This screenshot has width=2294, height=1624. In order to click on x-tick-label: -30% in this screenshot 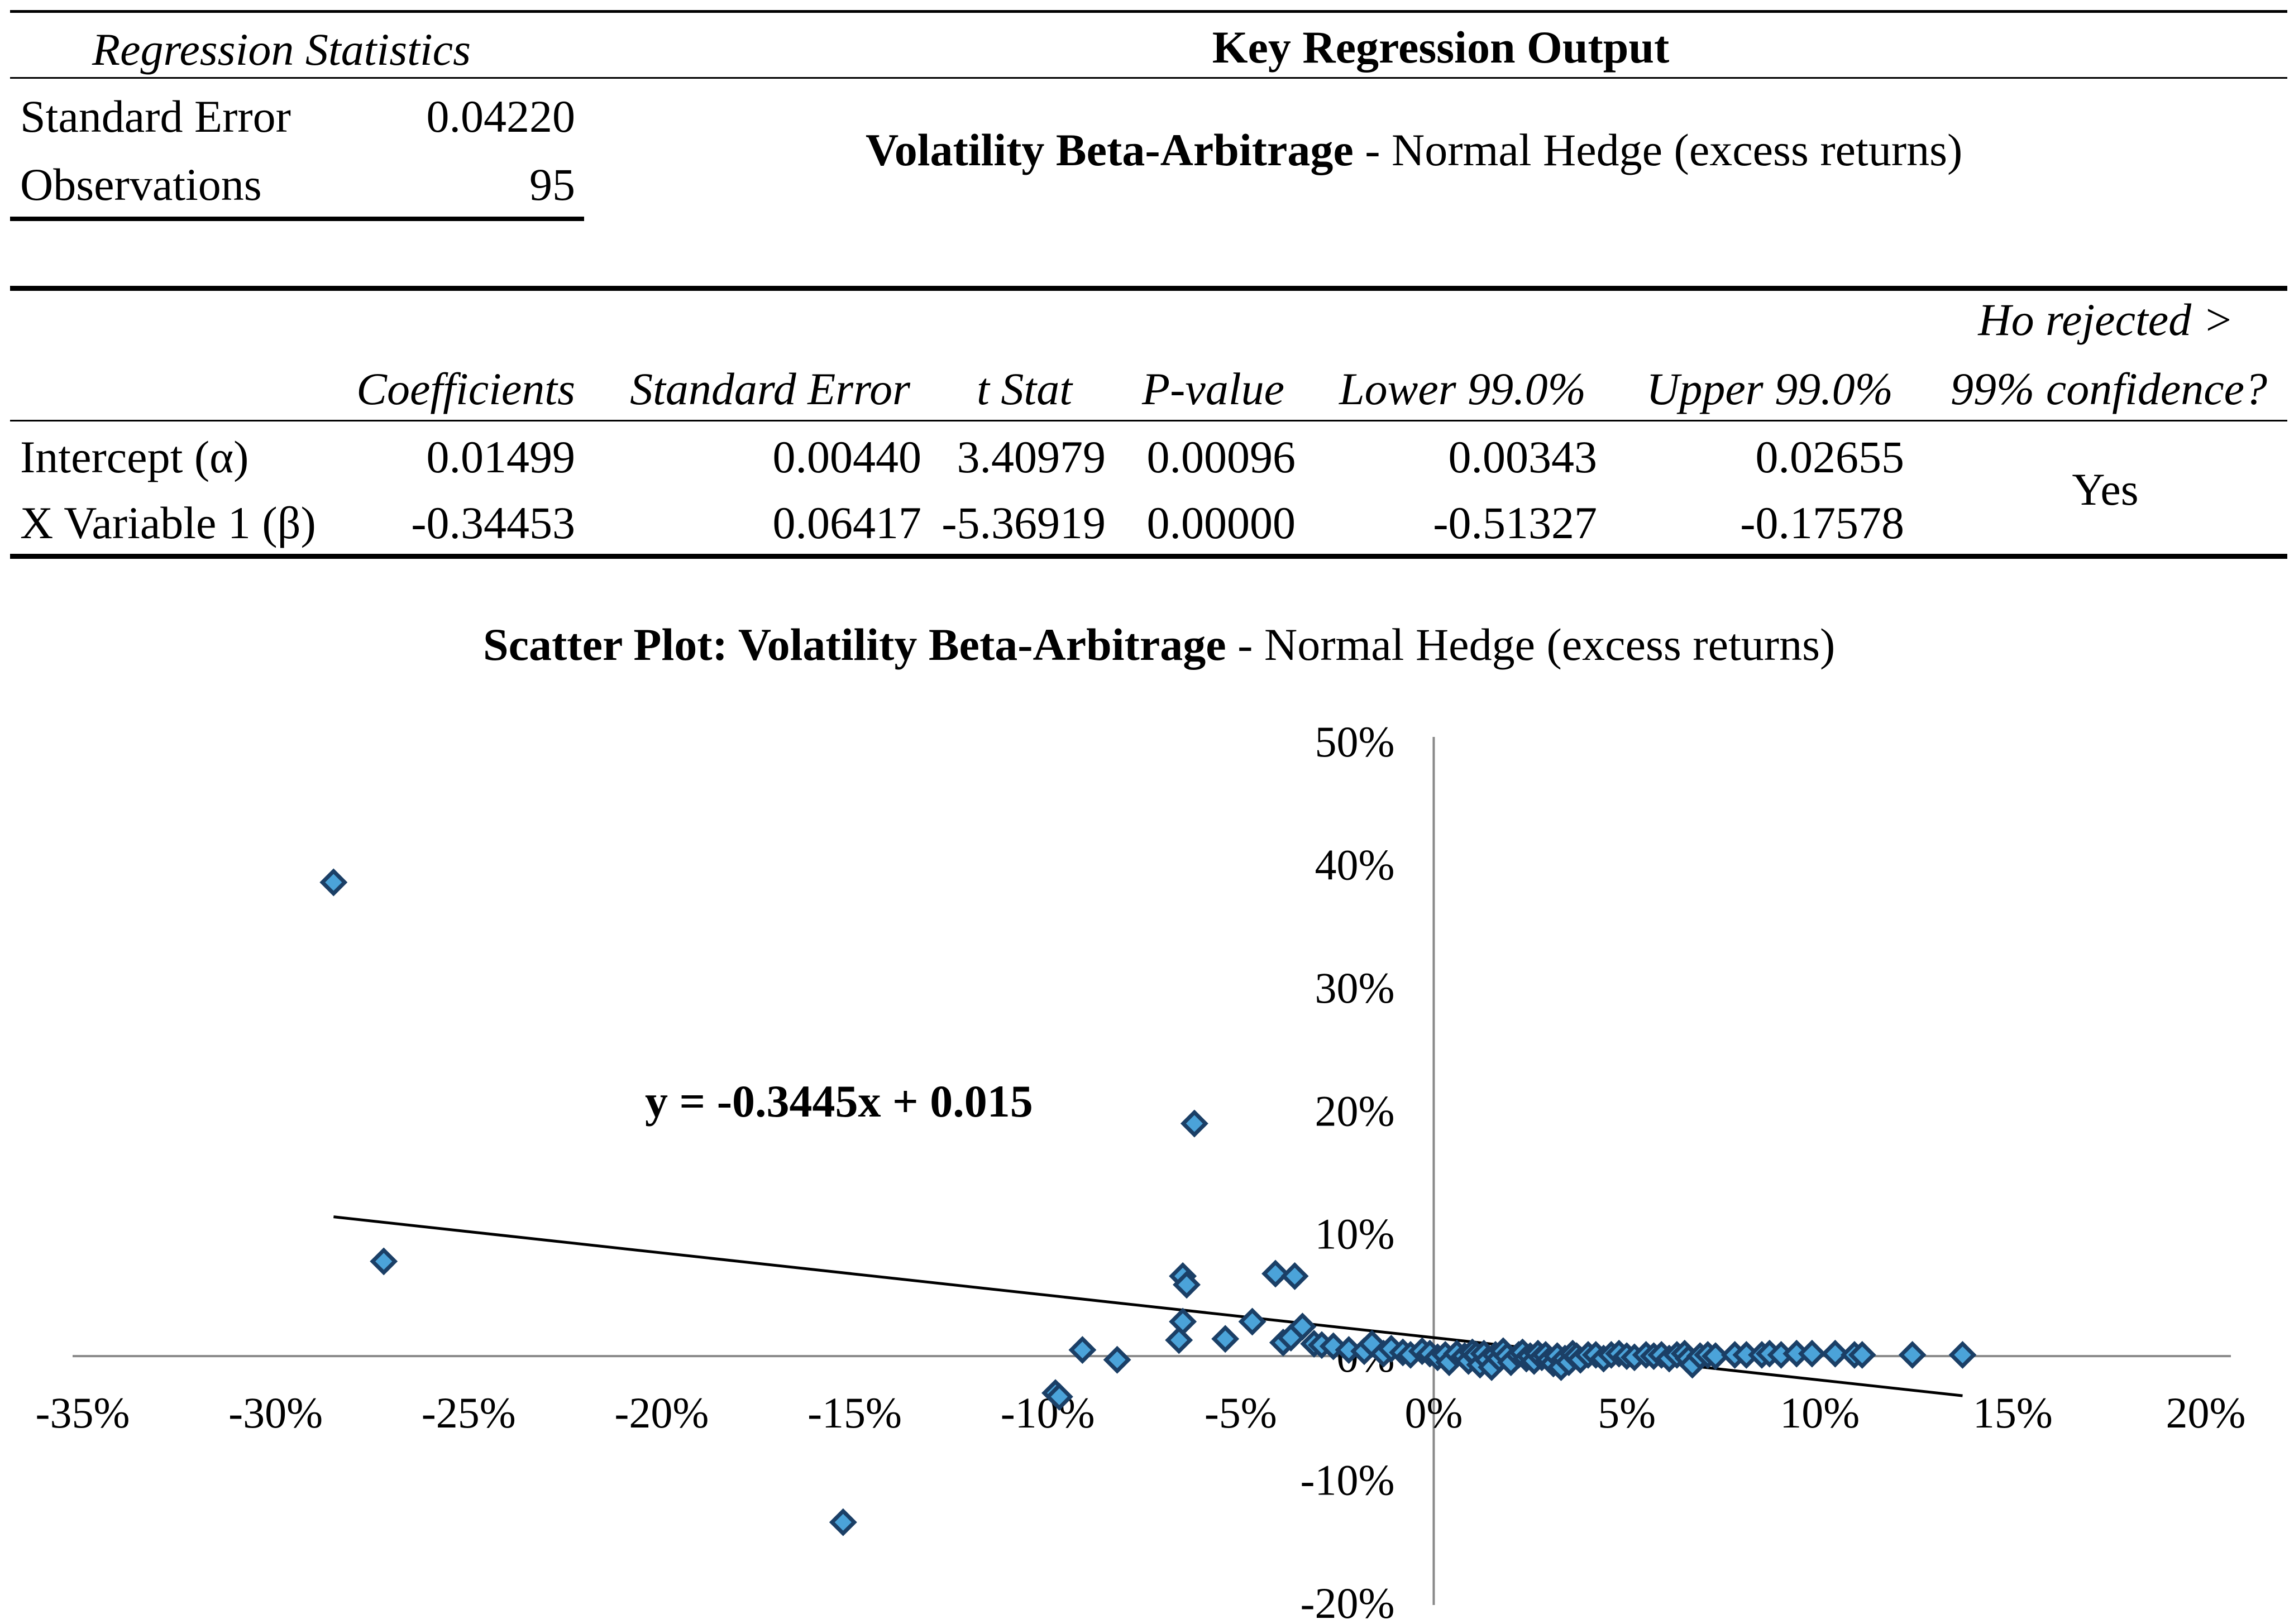, I will do `click(275, 1413)`.